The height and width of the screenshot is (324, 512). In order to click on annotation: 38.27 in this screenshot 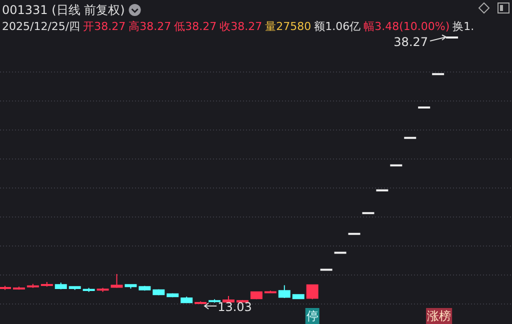, I will do `click(411, 42)`.